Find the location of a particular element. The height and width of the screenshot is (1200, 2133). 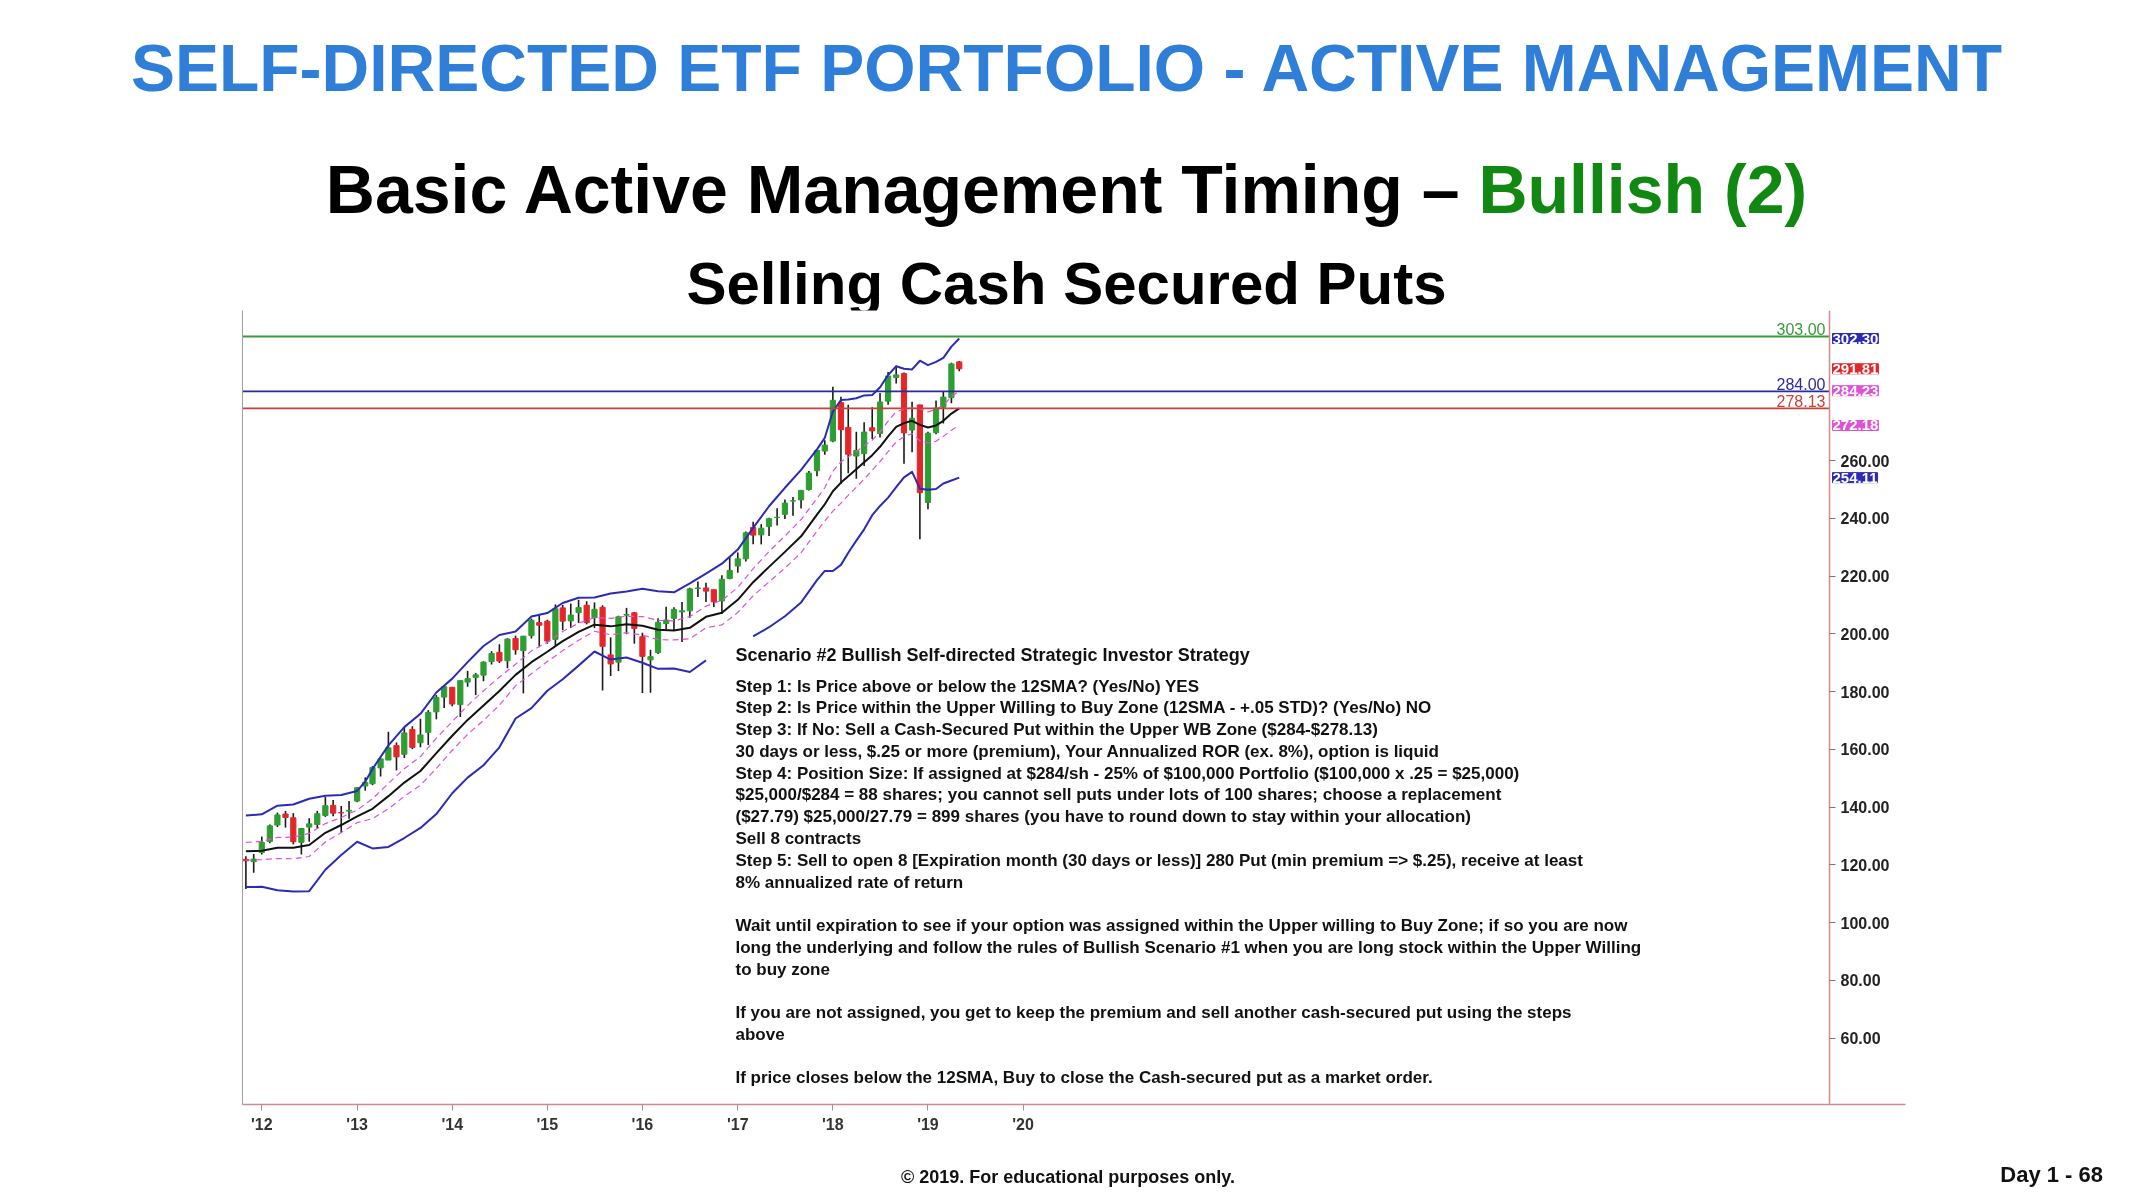

x-tick-label: '18 is located at coordinates (833, 1124).